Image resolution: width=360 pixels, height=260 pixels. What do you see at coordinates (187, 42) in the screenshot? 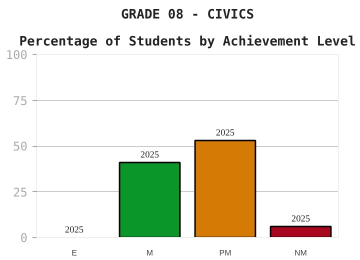
I see `chart-subtitle: Percentage of Students by Achievement Level` at bounding box center [187, 42].